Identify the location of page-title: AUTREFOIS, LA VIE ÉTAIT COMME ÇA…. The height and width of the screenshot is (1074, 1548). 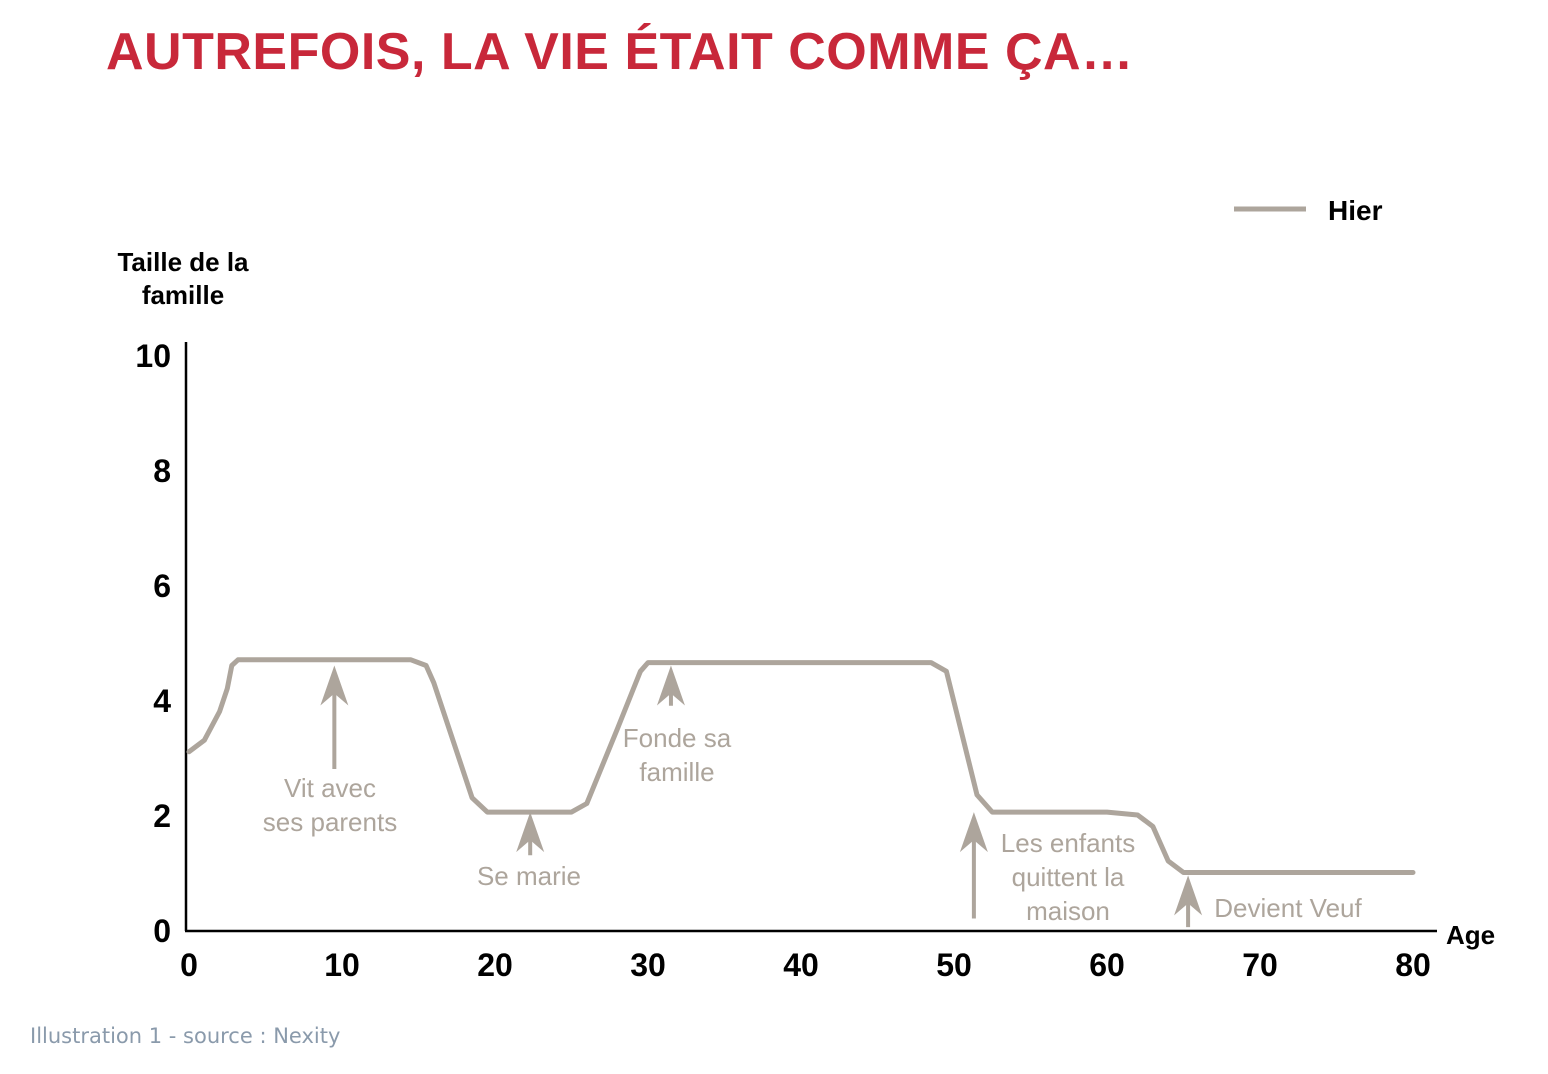
(620, 52).